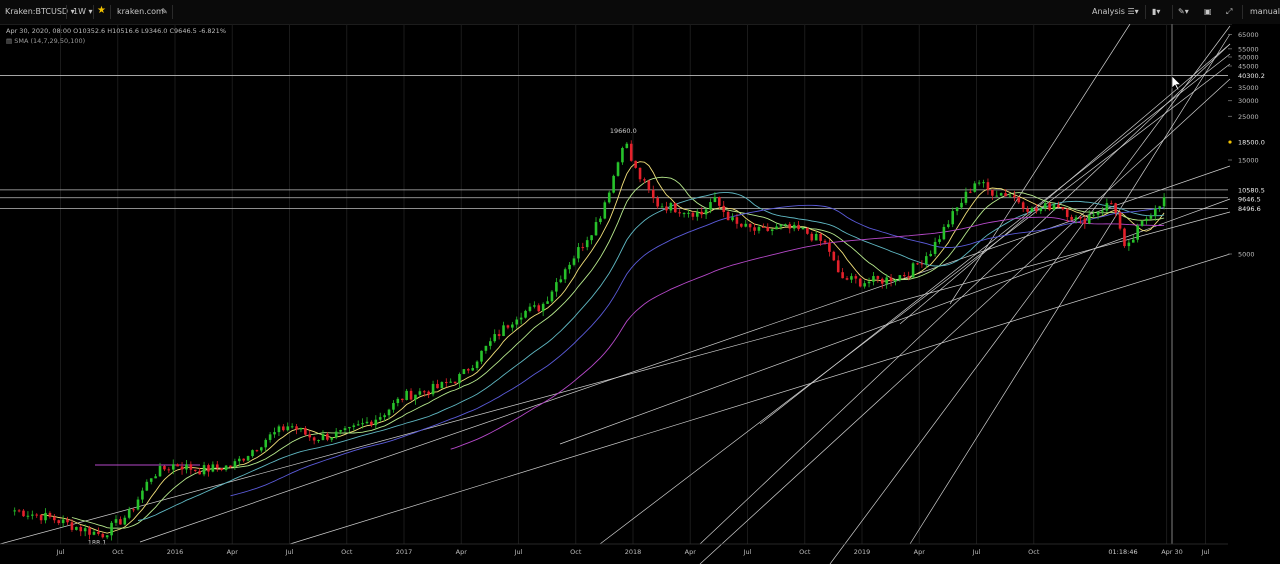 The image size is (1280, 564). I want to click on drawing-tool-icon: ✎▾, so click(1183, 11).